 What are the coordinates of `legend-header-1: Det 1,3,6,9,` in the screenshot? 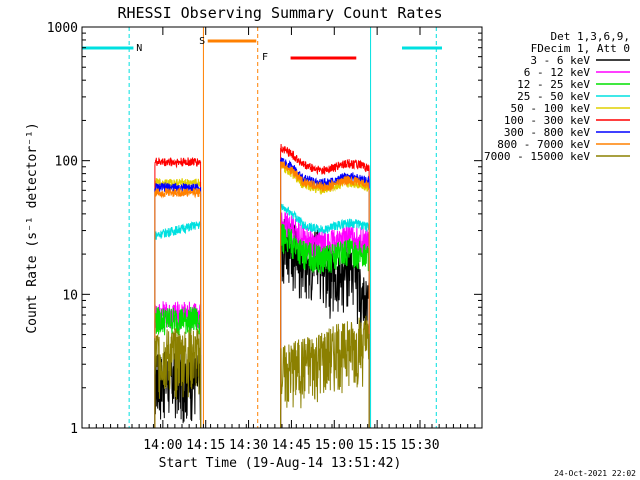 It's located at (590, 36).